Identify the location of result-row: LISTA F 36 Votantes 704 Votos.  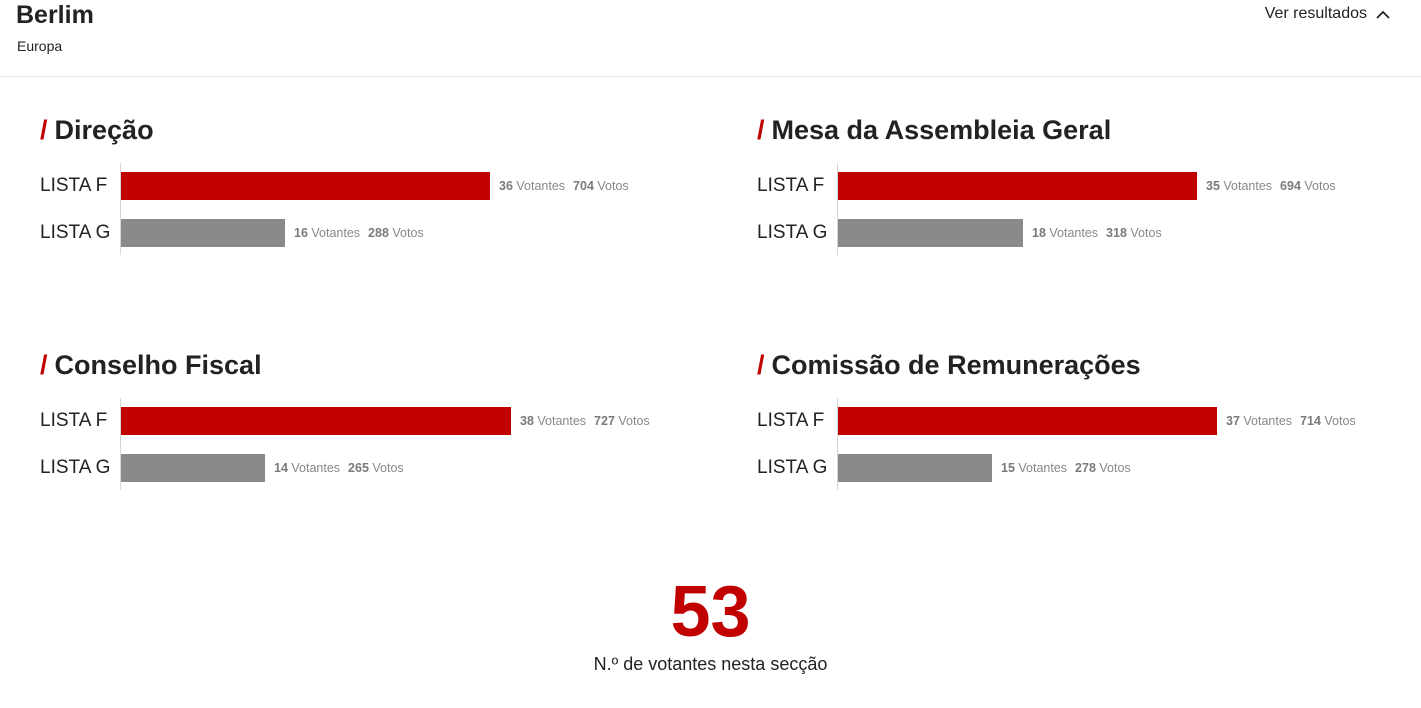
(370, 186).